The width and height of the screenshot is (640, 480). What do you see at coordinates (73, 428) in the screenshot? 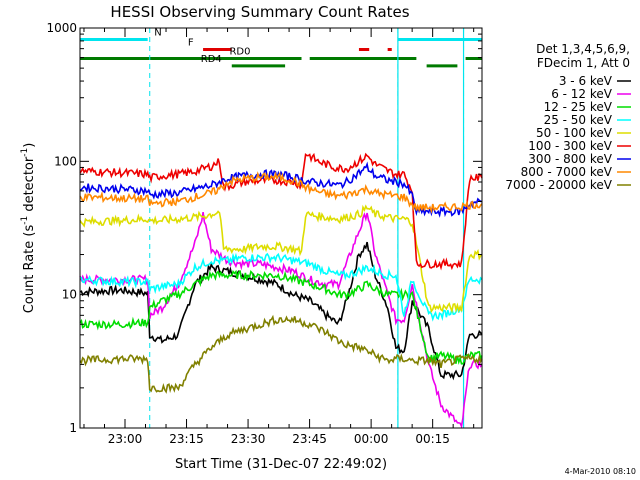
I see `y-tick-label-0: 1` at bounding box center [73, 428].